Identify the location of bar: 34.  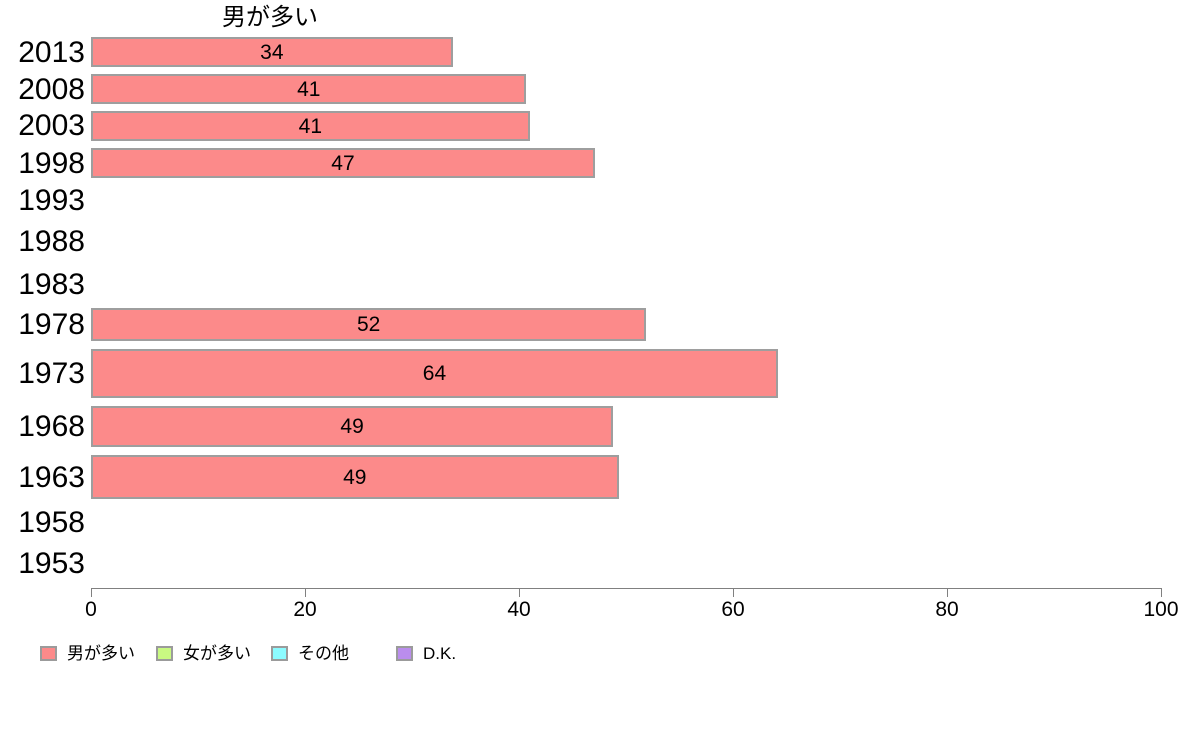
(272, 52).